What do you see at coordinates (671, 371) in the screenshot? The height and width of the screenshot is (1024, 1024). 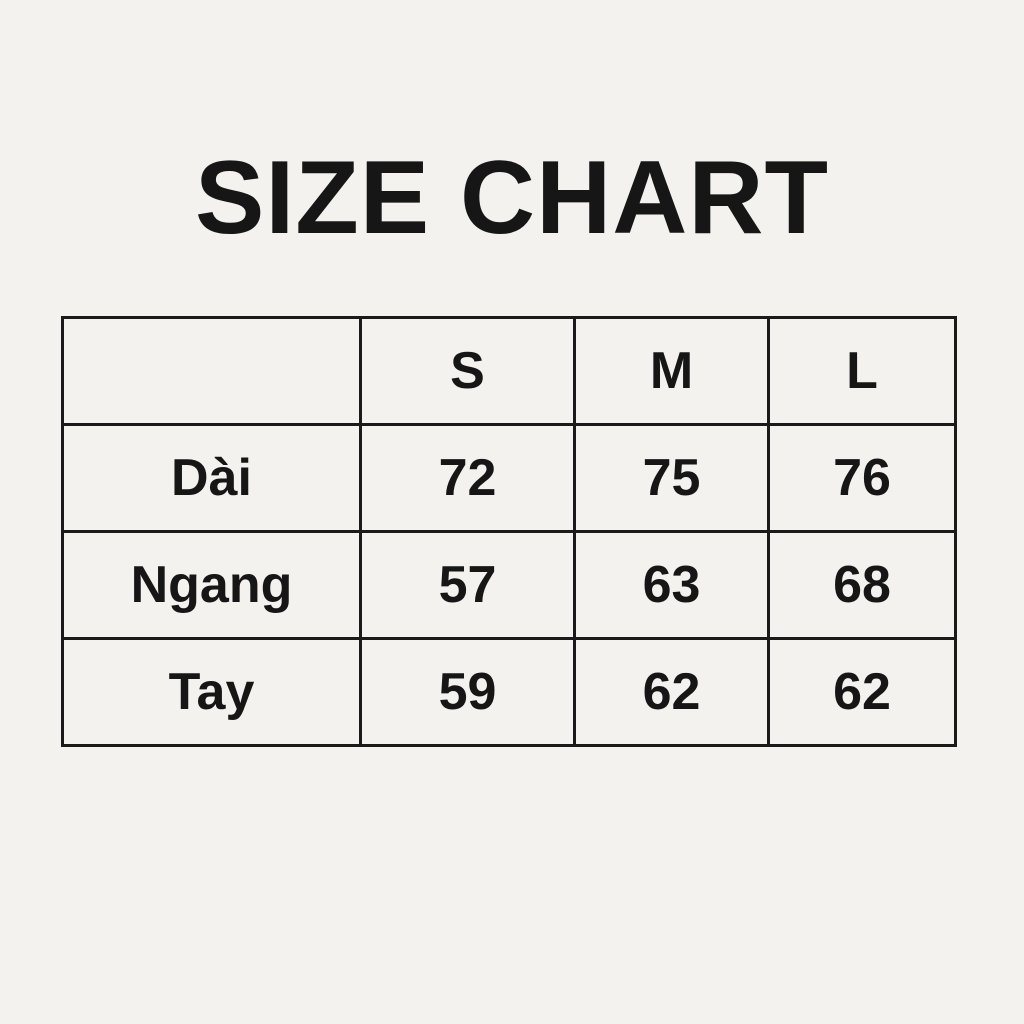 I see `header-cell-m: M` at bounding box center [671, 371].